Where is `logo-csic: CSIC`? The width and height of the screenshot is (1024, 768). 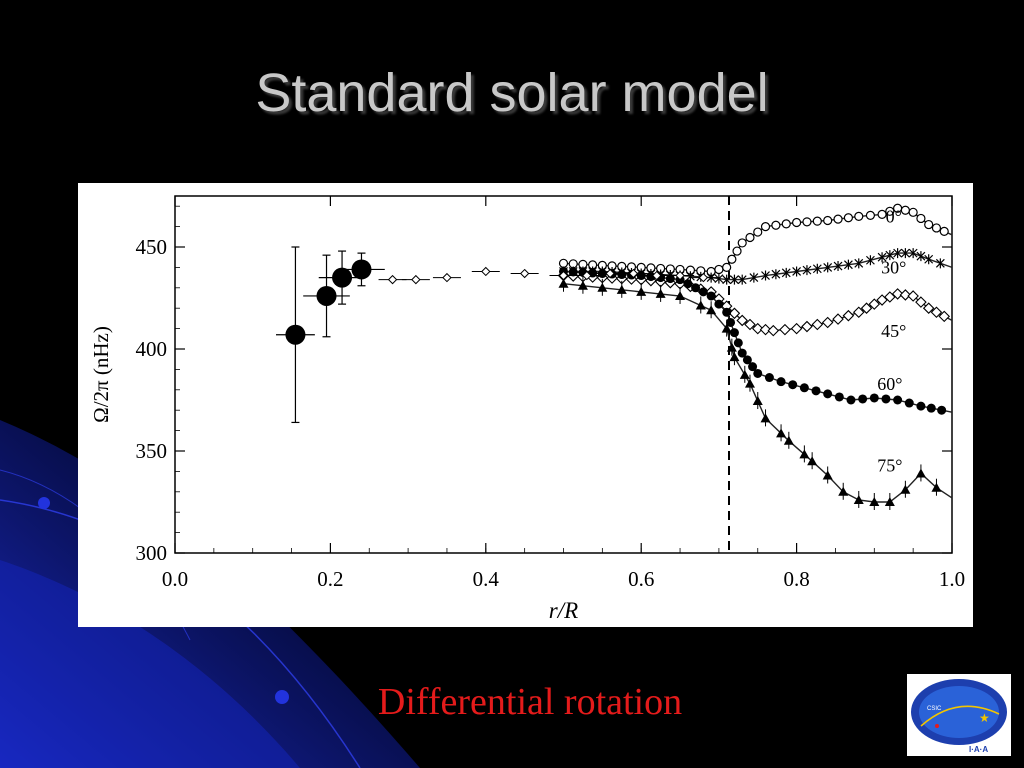
logo-csic: CSIC is located at coordinates (934, 709).